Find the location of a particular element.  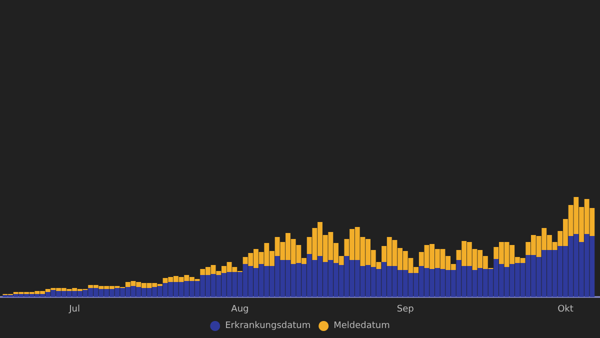

x-tick-label: Okt is located at coordinates (566, 309).